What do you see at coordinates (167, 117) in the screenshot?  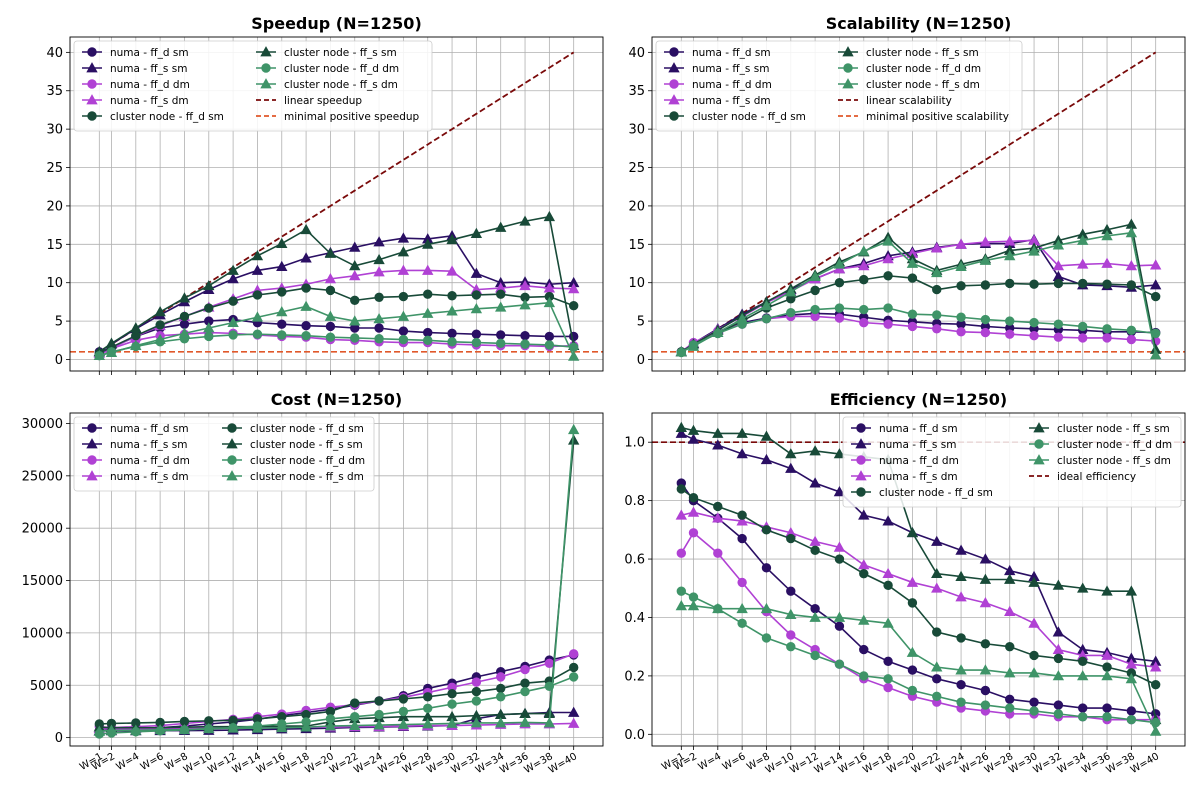 I see `legend-label: cluster node - ff_d sm` at bounding box center [167, 117].